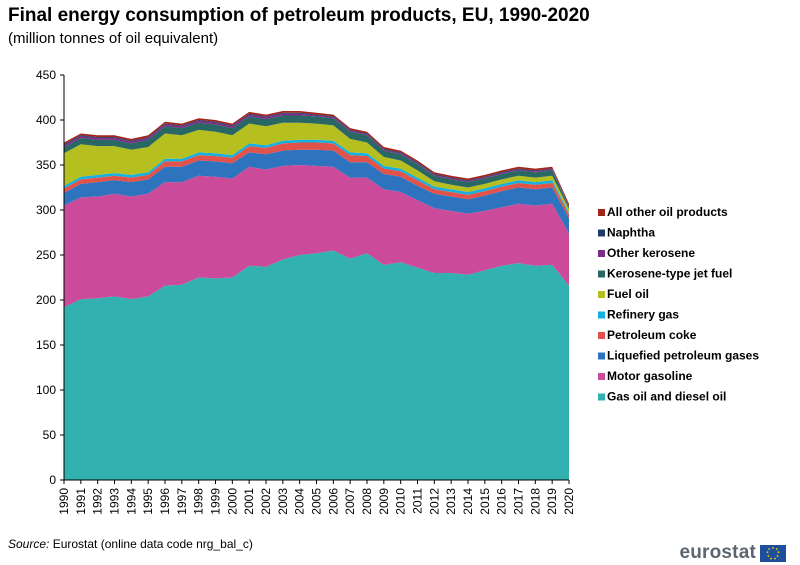 Image resolution: width=800 pixels, height=565 pixels. Describe the element at coordinates (535, 501) in the screenshot. I see `x-tick-label: 2018` at that location.